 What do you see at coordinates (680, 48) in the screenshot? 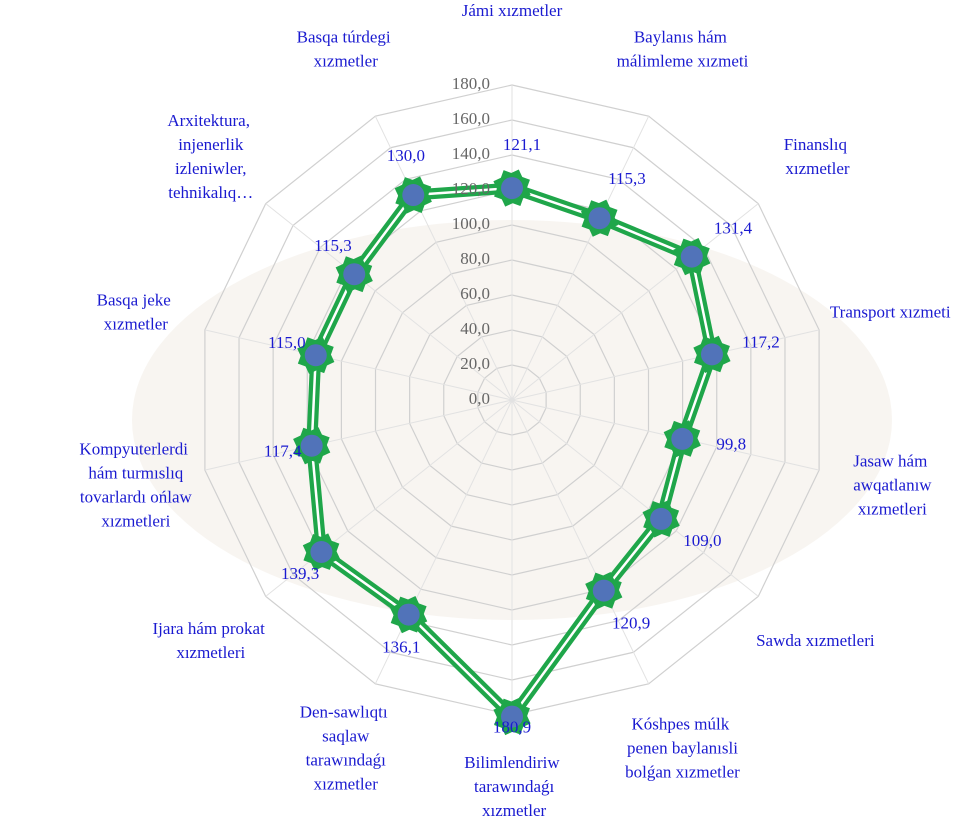
I see `category-label: Baylanıs hám málimleme xızmeti` at bounding box center [680, 48].